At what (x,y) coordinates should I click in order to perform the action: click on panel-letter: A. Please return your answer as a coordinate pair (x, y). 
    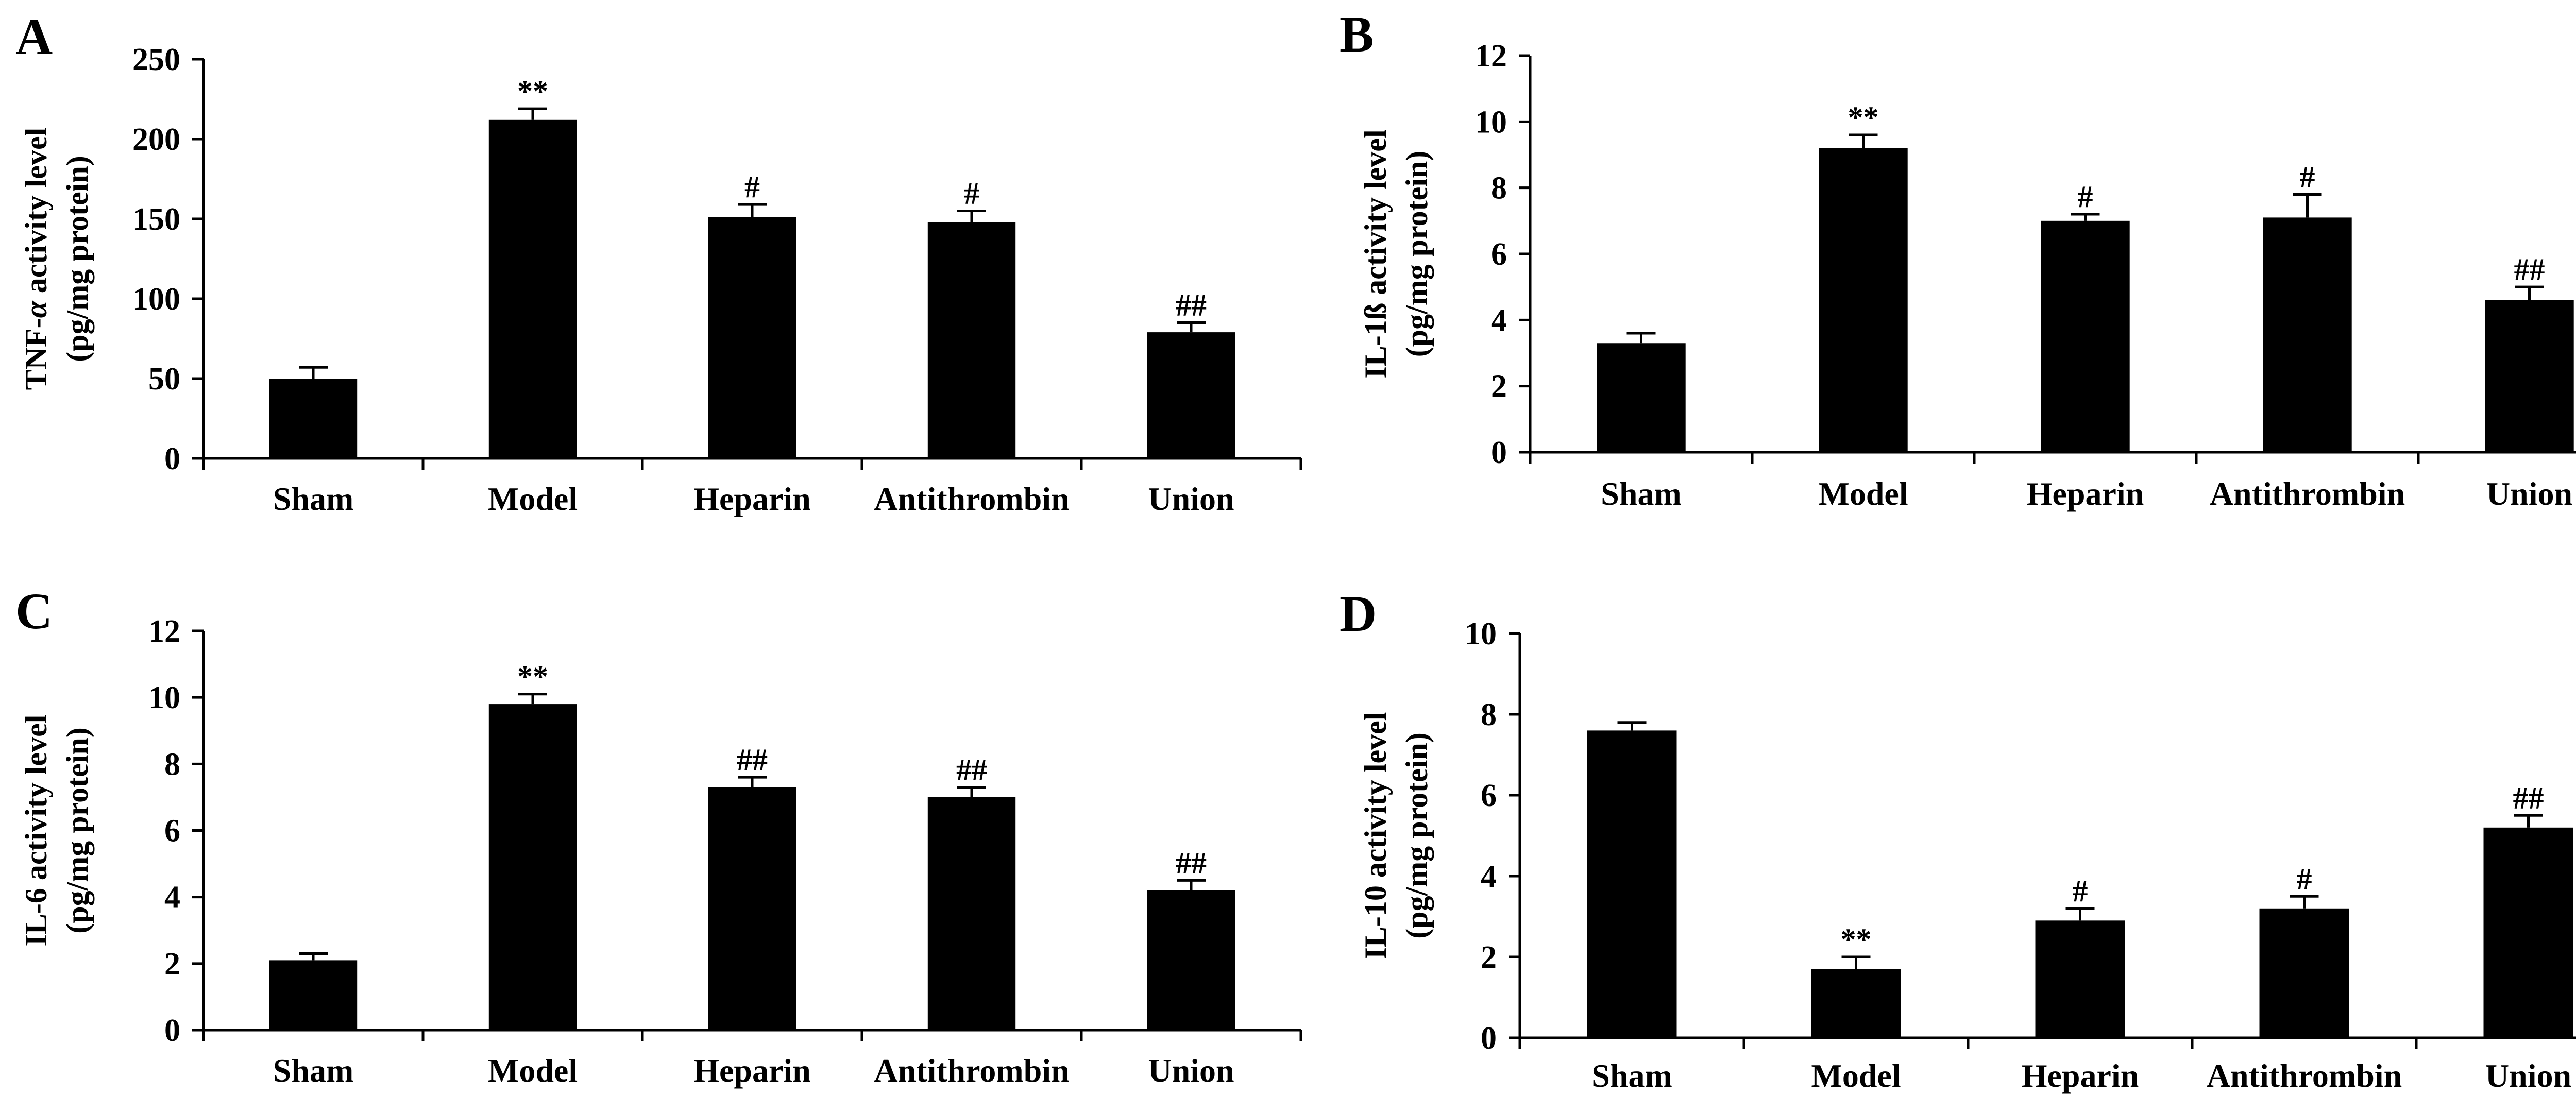
    Looking at the image, I should click on (34, 36).